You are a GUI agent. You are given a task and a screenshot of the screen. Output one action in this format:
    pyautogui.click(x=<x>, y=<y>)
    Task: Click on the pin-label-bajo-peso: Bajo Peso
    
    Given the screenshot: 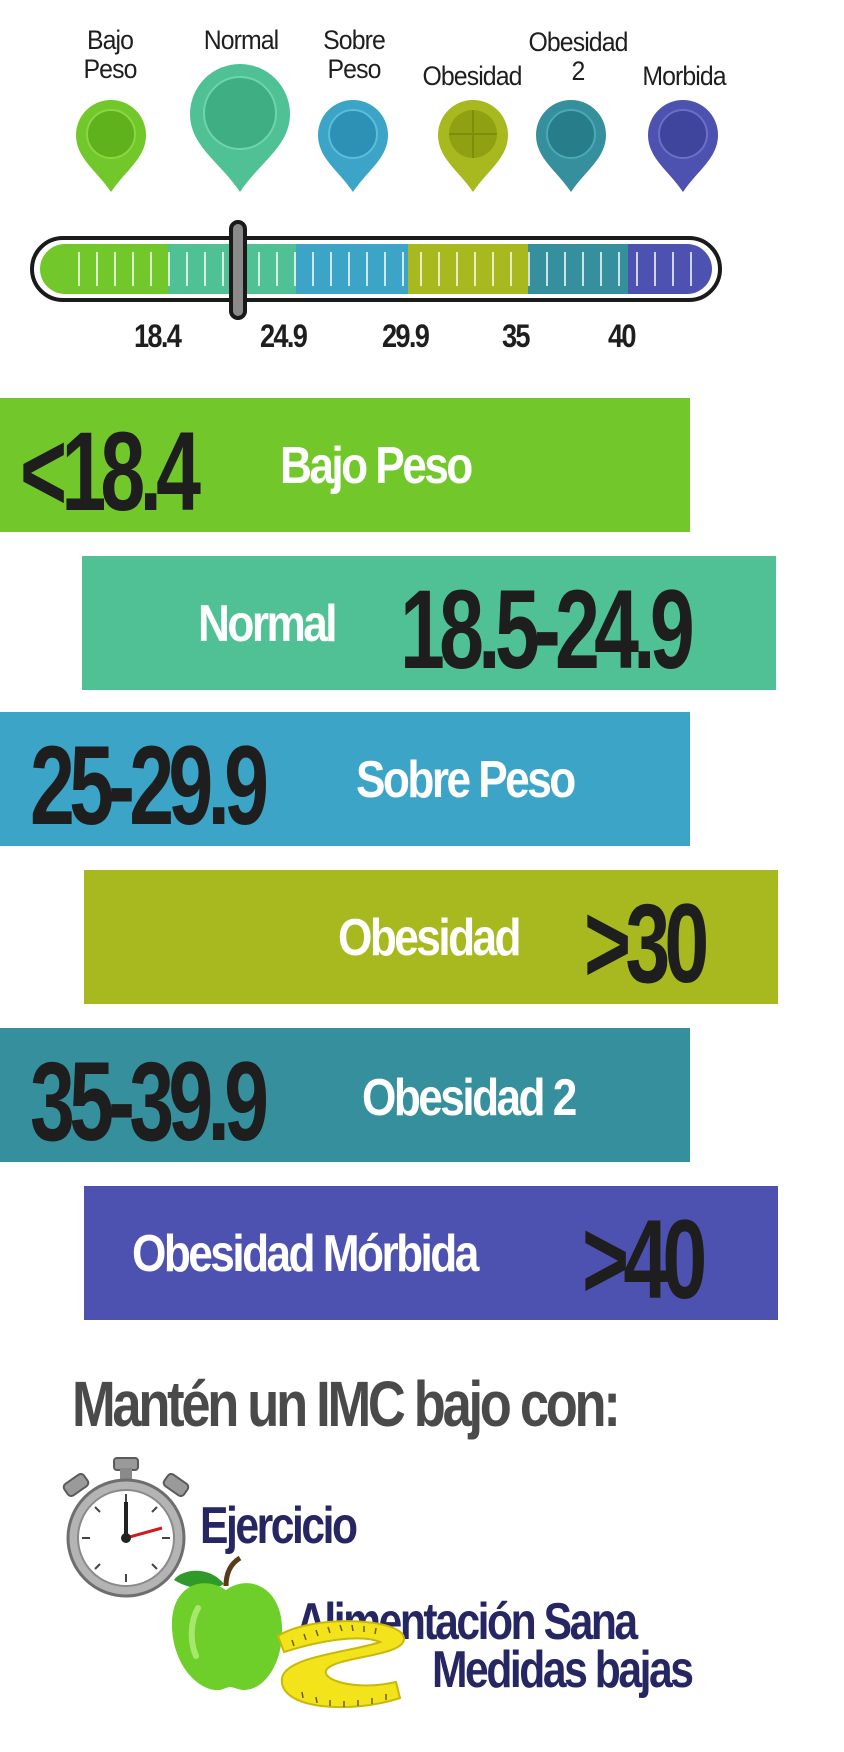 What is the action you would take?
    pyautogui.click(x=109, y=55)
    